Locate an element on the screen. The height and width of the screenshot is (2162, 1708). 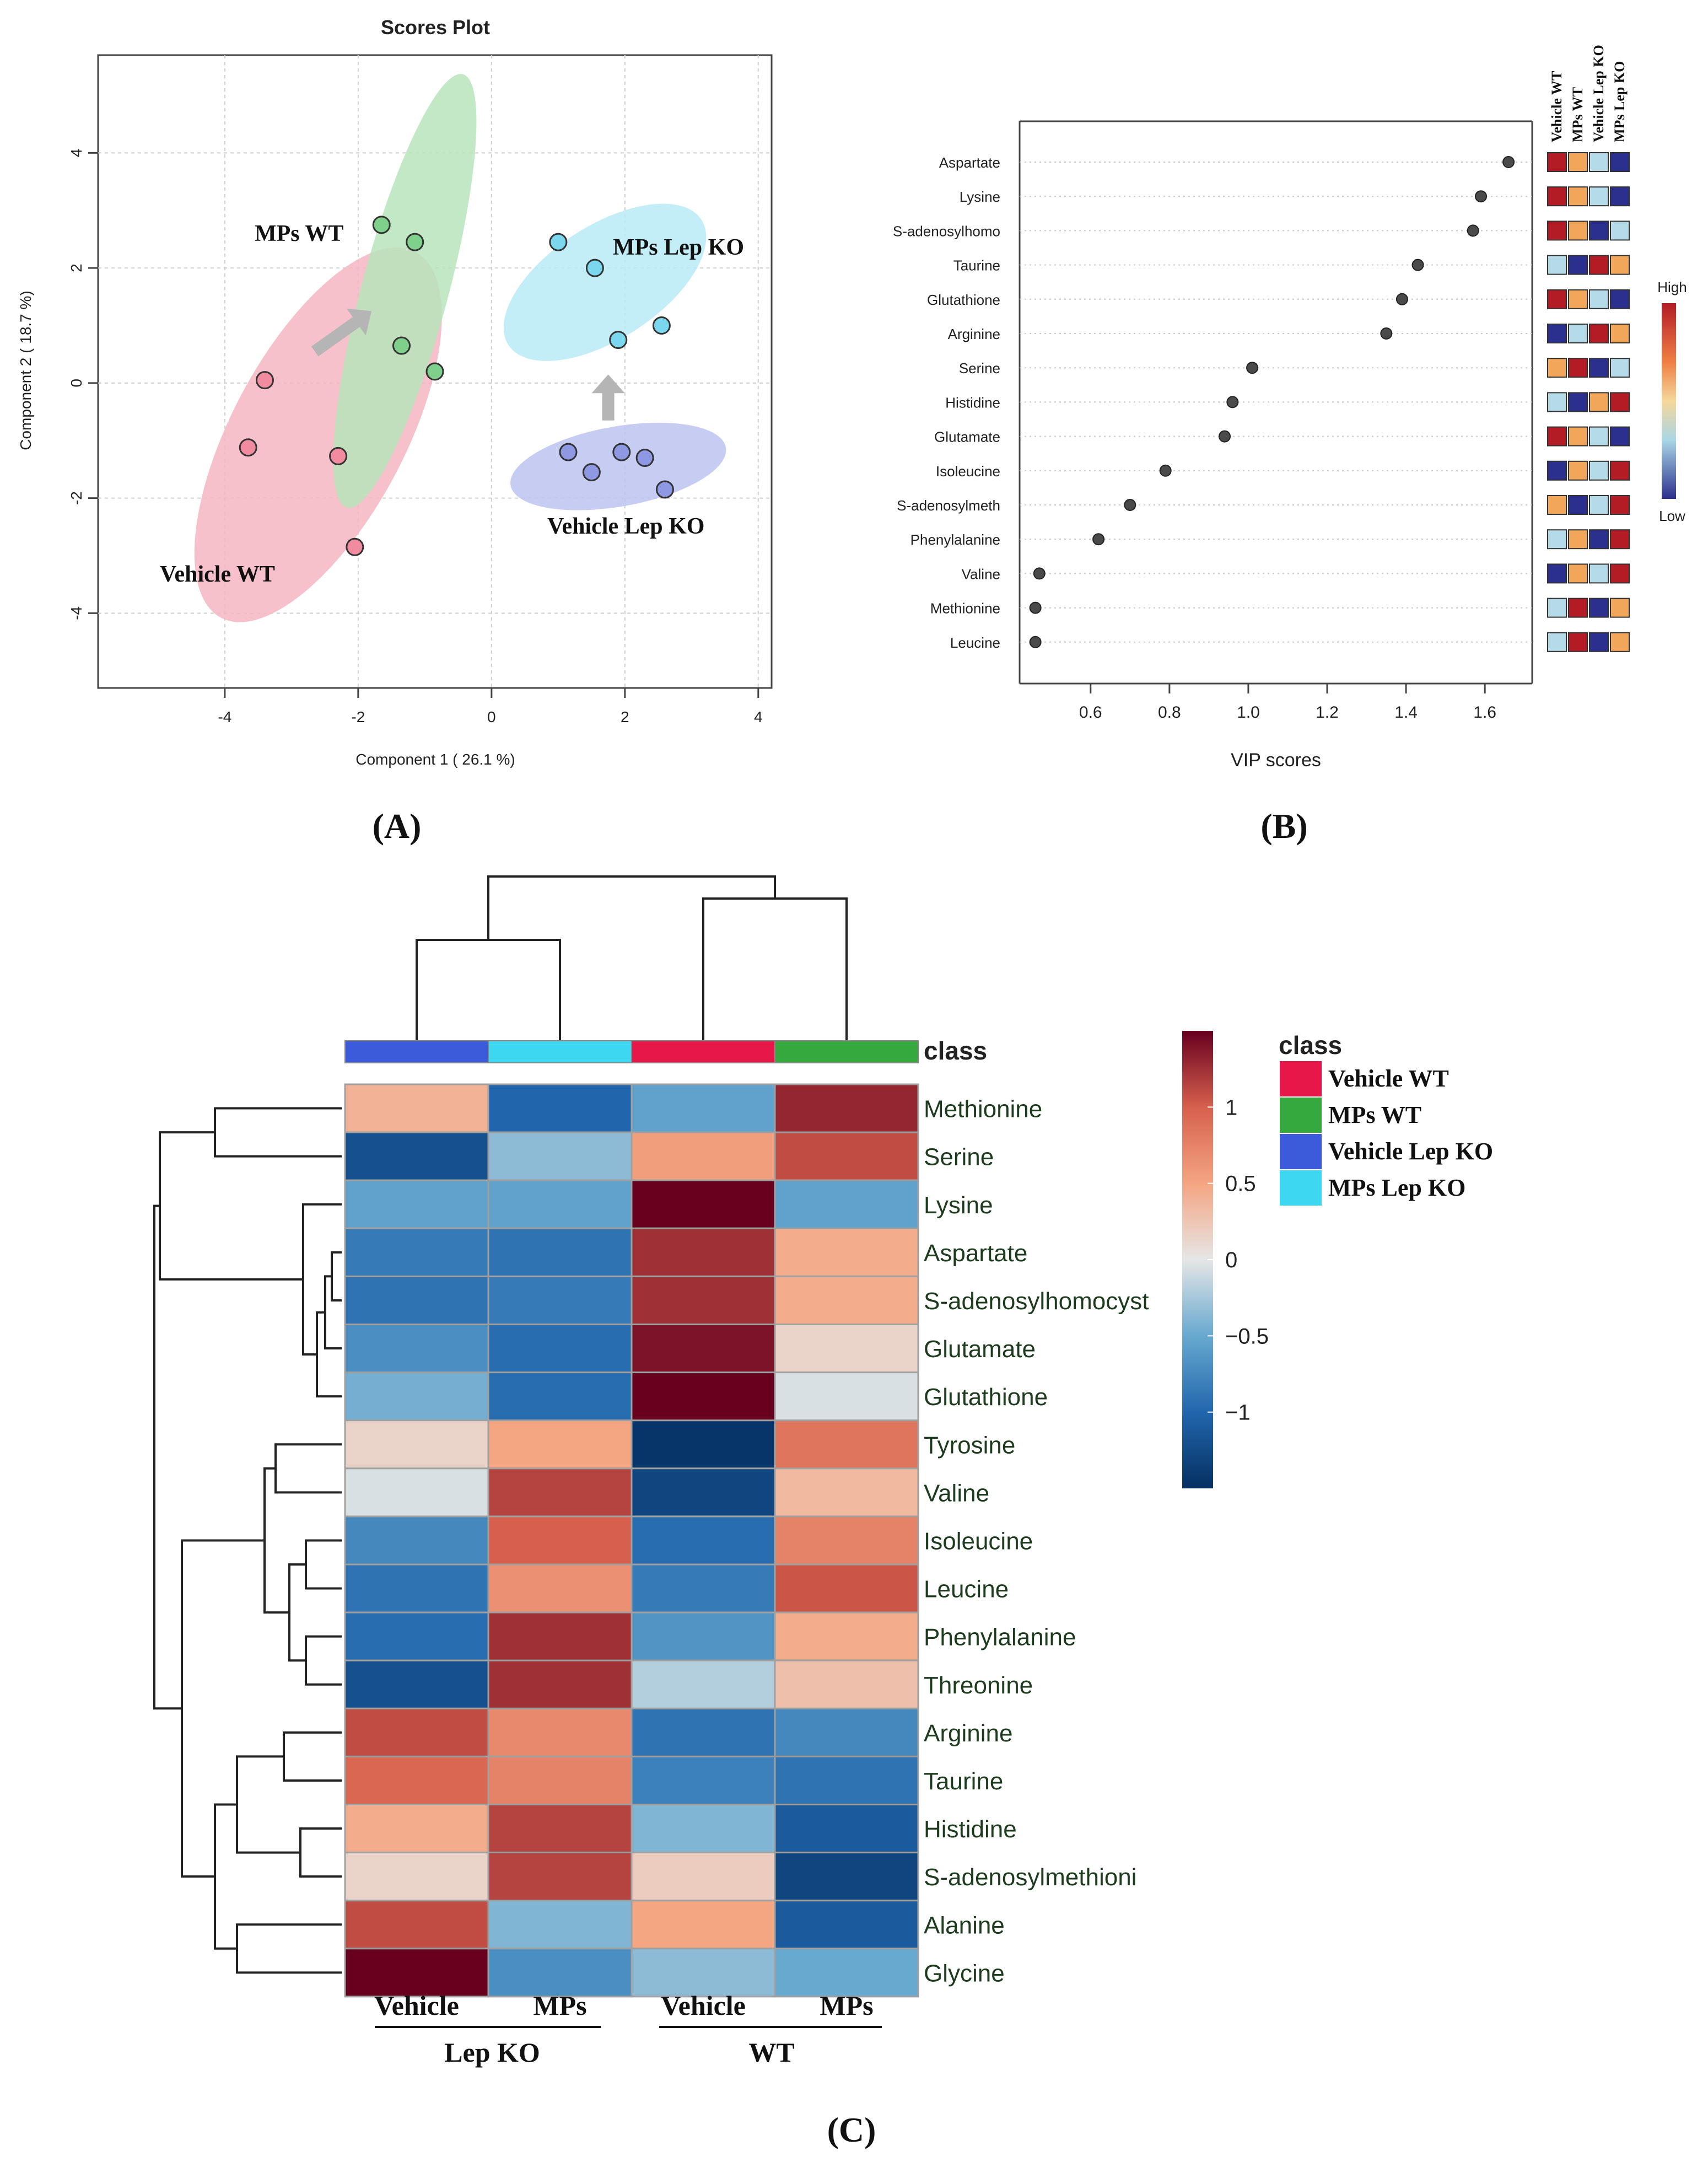
heat-cell-glutamate-vehicle-wt is located at coordinates (703, 1349).